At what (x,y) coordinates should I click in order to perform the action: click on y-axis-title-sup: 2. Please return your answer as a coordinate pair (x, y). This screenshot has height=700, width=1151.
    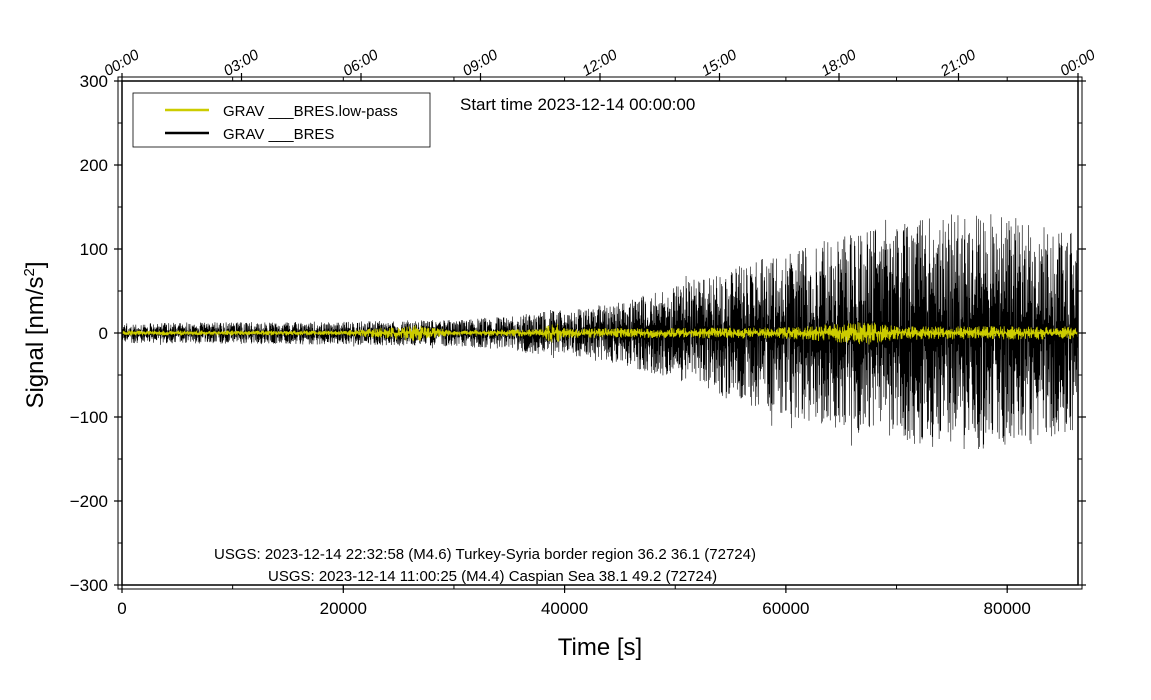
    Looking at the image, I should click on (29, 272).